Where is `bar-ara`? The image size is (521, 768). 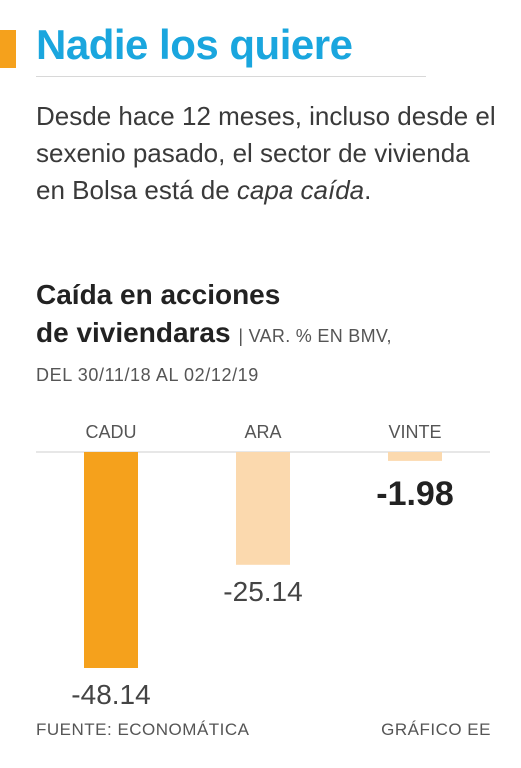
bar-ara is located at coordinates (263, 508).